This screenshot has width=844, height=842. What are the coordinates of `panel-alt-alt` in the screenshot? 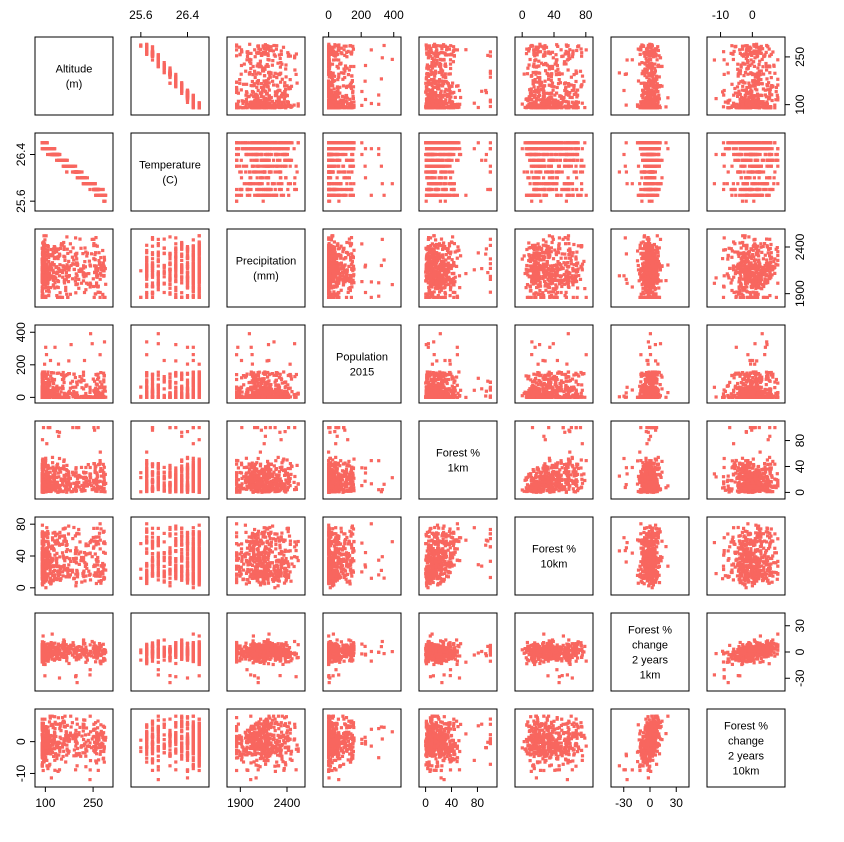 It's located at (74, 76).